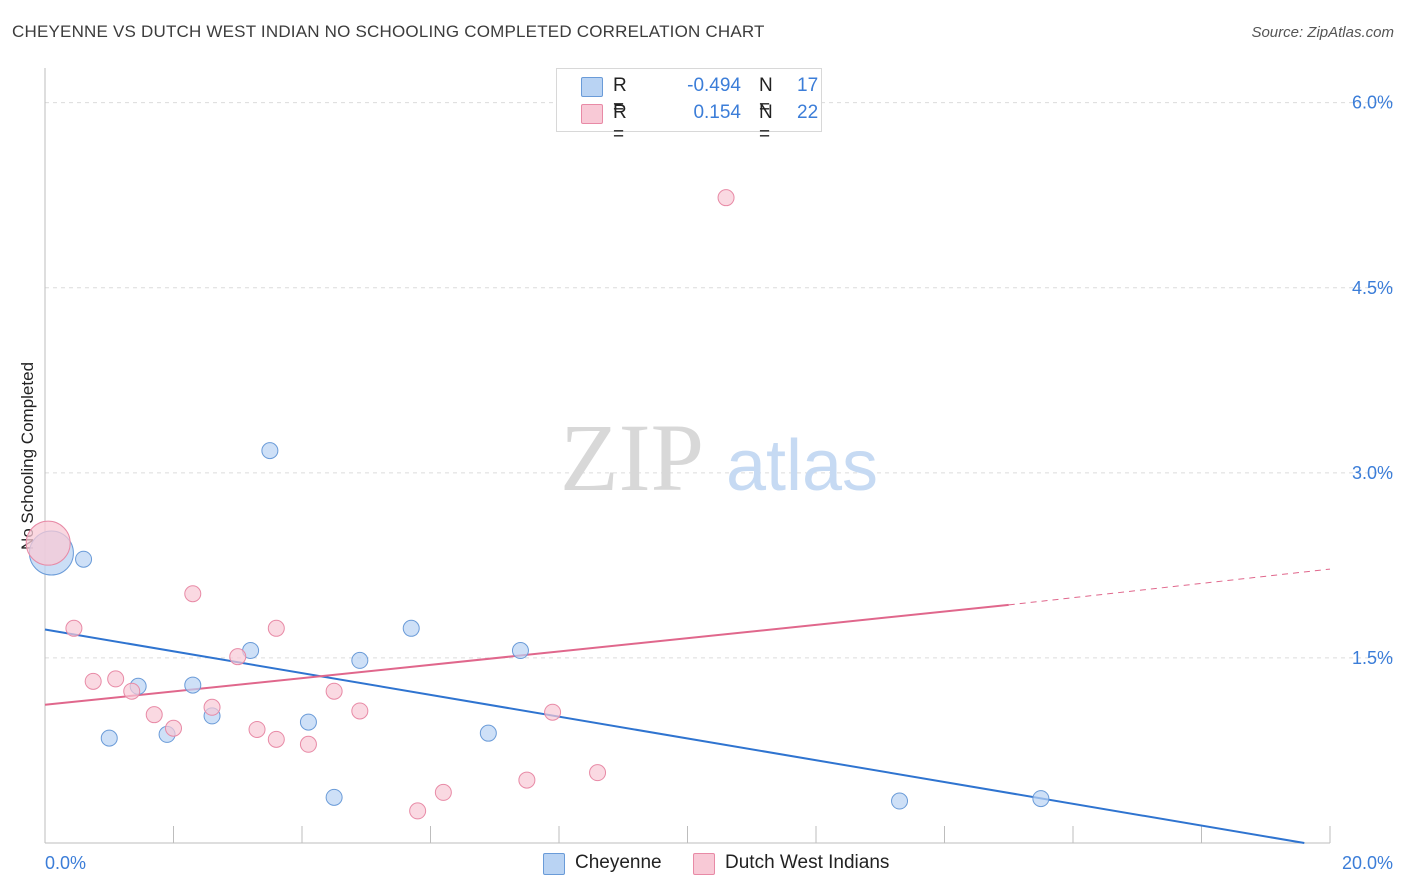 The image size is (1406, 892). I want to click on legend-label: Dutch West Indians, so click(807, 862).